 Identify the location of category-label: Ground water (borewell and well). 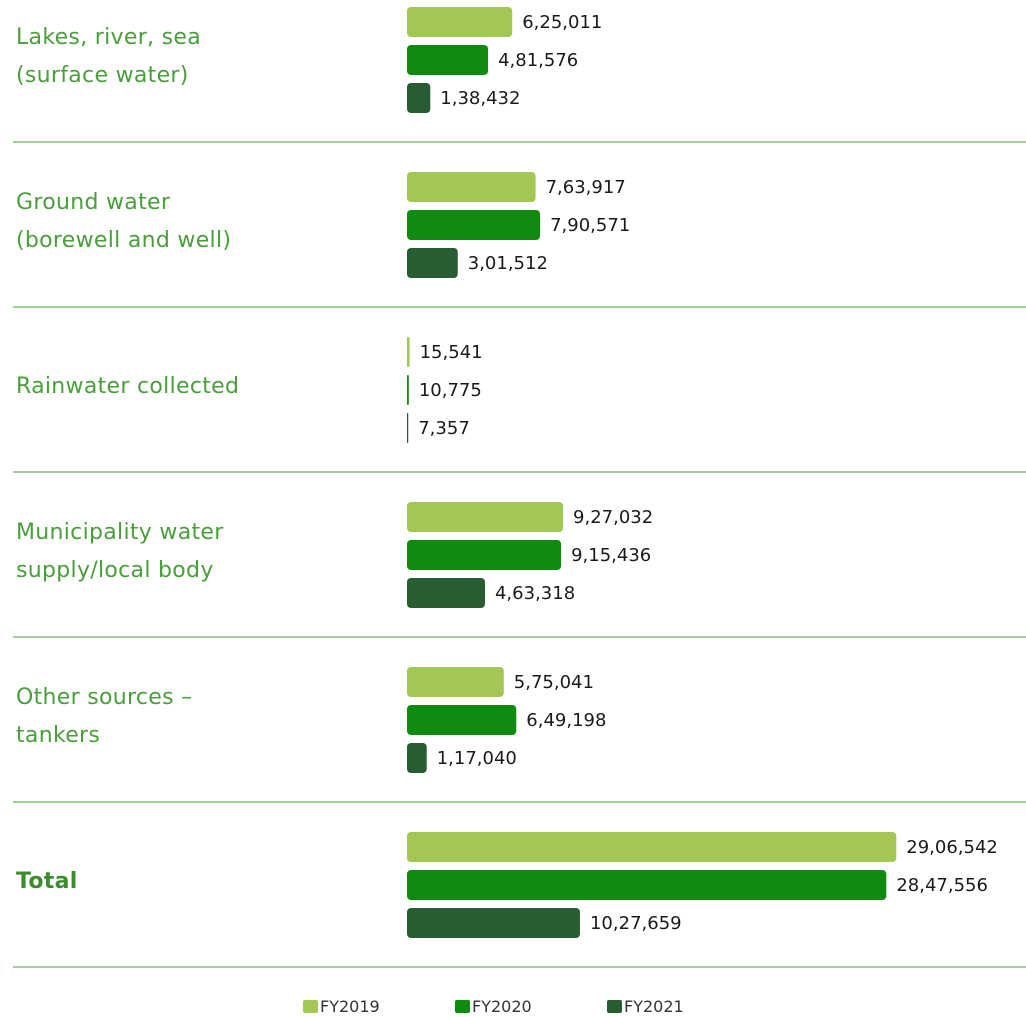
(124, 221).